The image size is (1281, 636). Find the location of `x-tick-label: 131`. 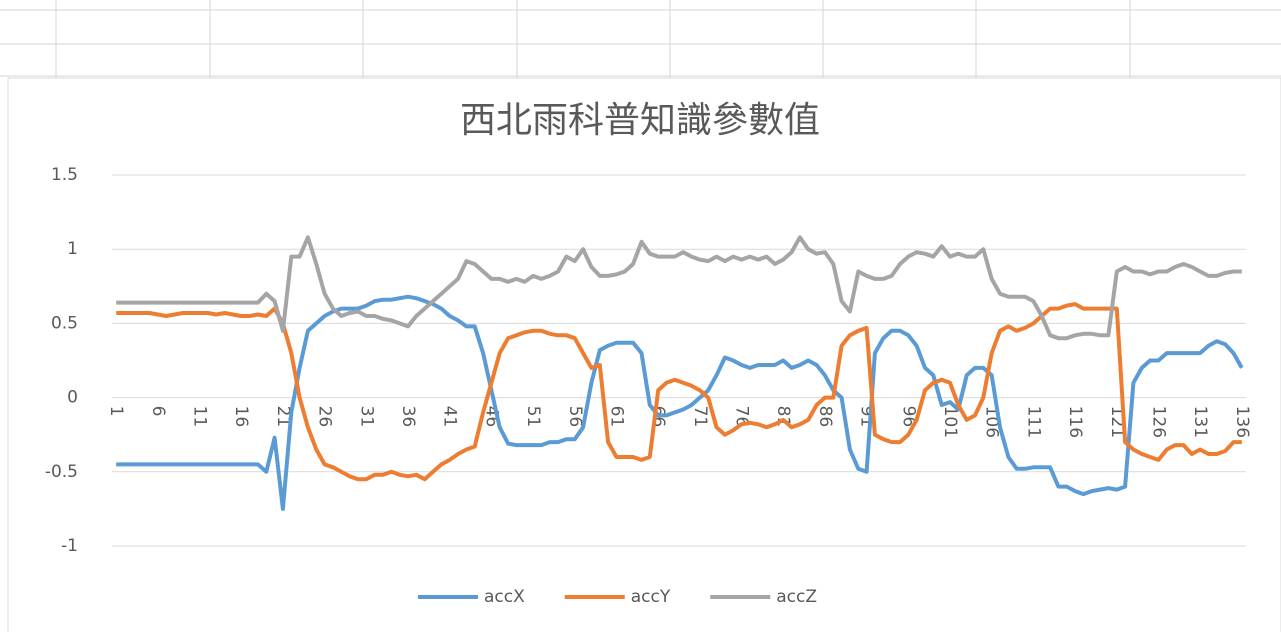

x-tick-label: 131 is located at coordinates (1200, 422).